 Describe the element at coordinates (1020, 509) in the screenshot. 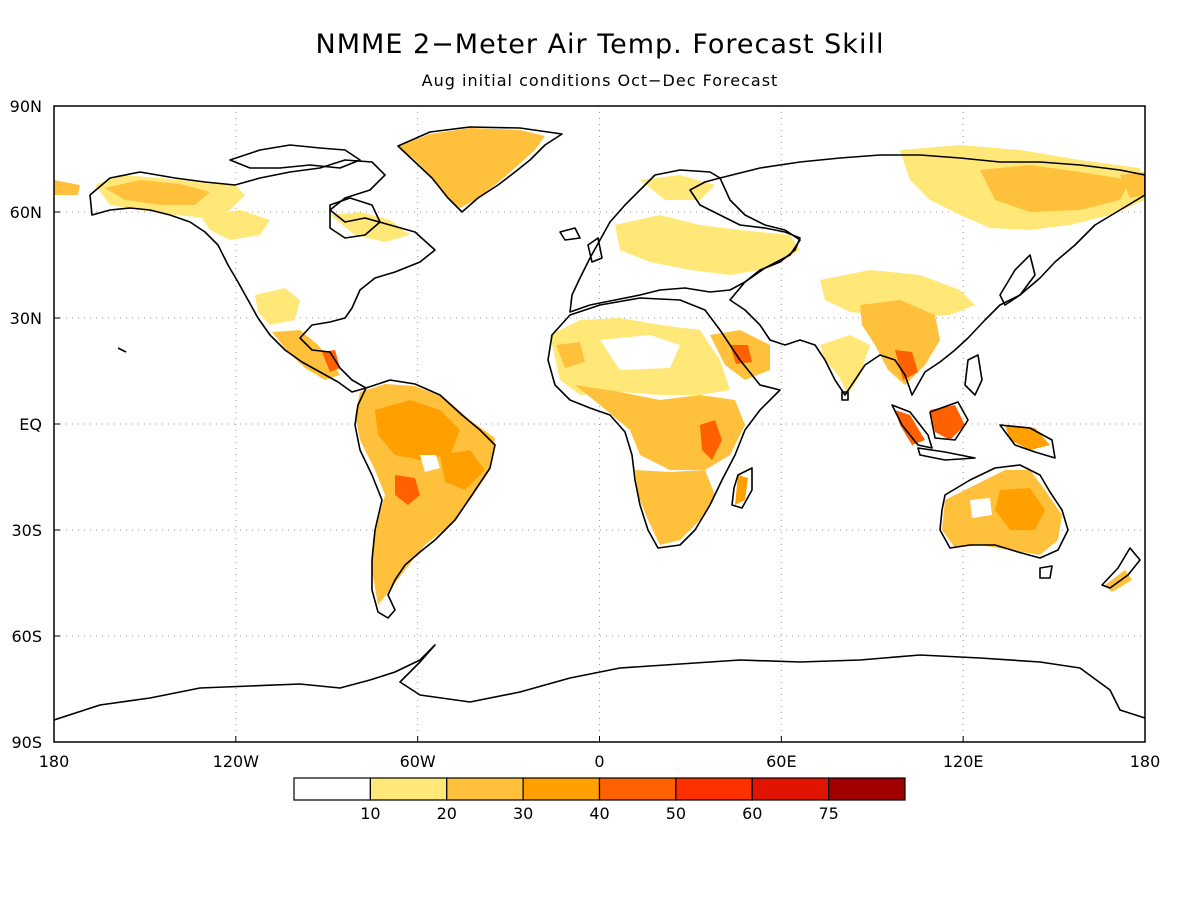

I see `skill-area-australia-core` at that location.